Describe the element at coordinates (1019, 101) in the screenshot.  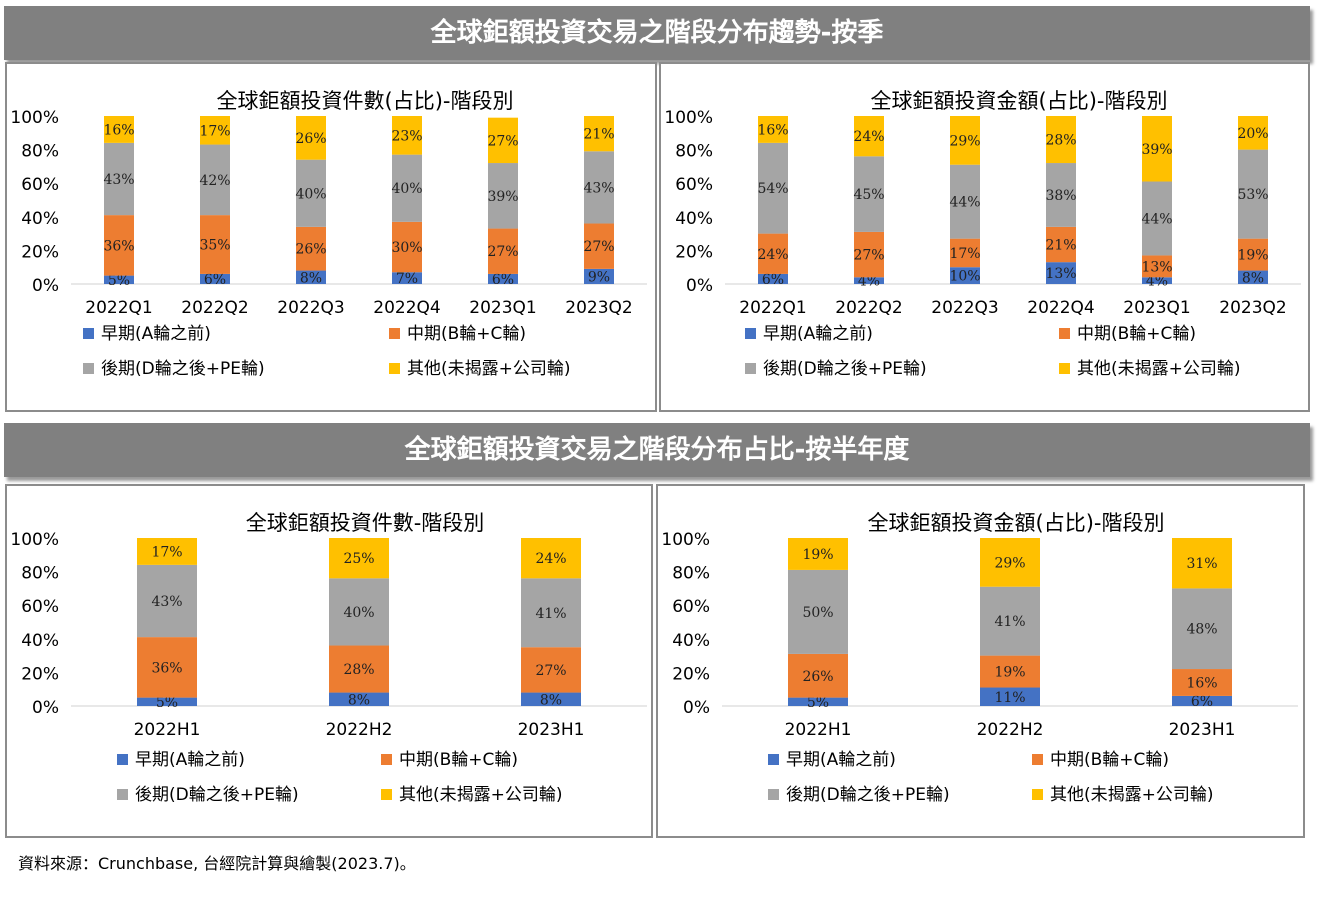
I see `chart-title: 全球鉅額投資金額(占比)-階段別` at that location.